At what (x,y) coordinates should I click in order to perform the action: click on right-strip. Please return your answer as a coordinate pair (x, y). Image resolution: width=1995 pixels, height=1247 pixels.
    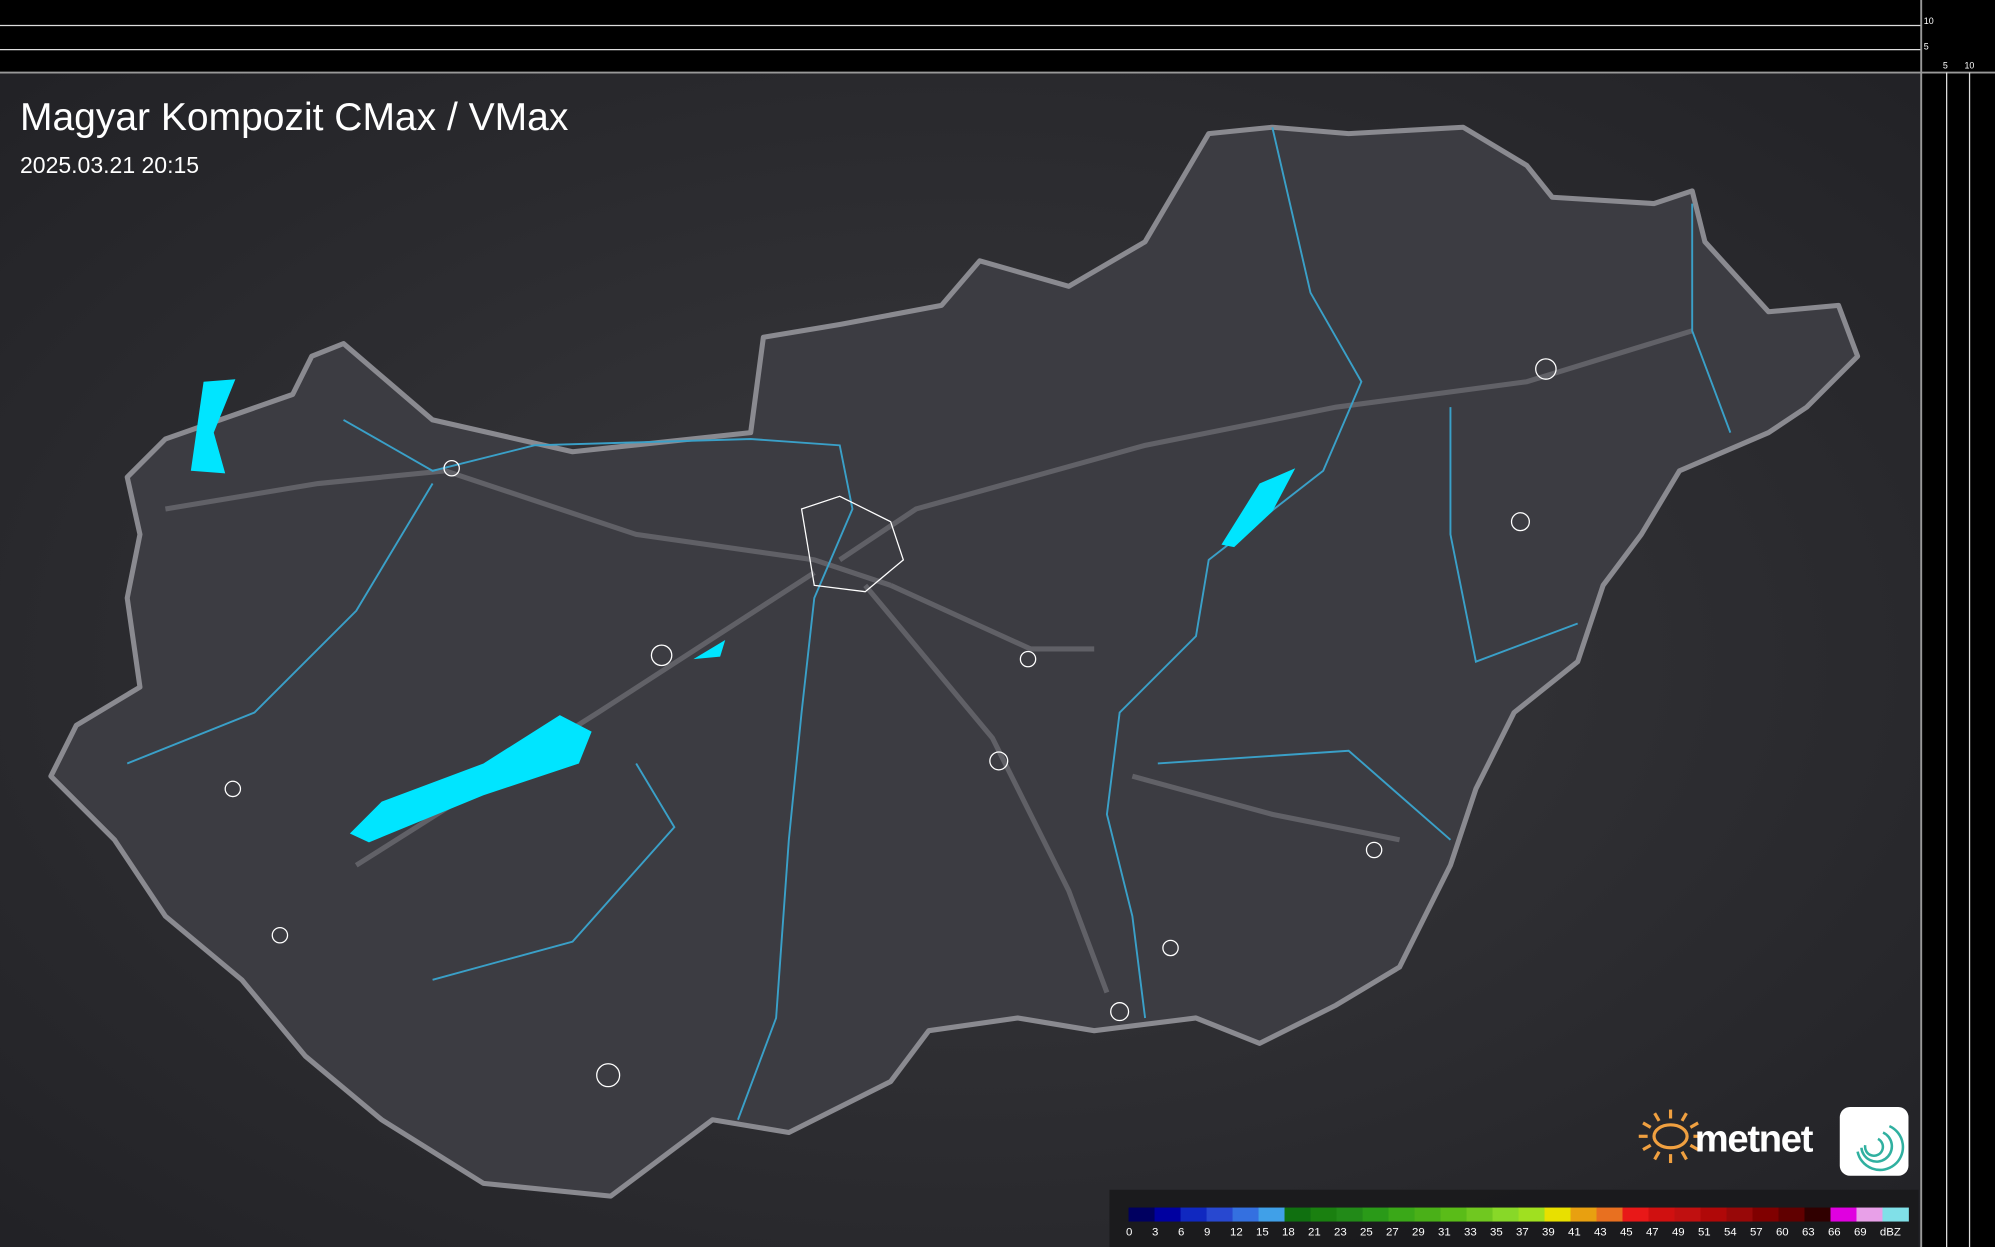
    Looking at the image, I should click on (1958, 623).